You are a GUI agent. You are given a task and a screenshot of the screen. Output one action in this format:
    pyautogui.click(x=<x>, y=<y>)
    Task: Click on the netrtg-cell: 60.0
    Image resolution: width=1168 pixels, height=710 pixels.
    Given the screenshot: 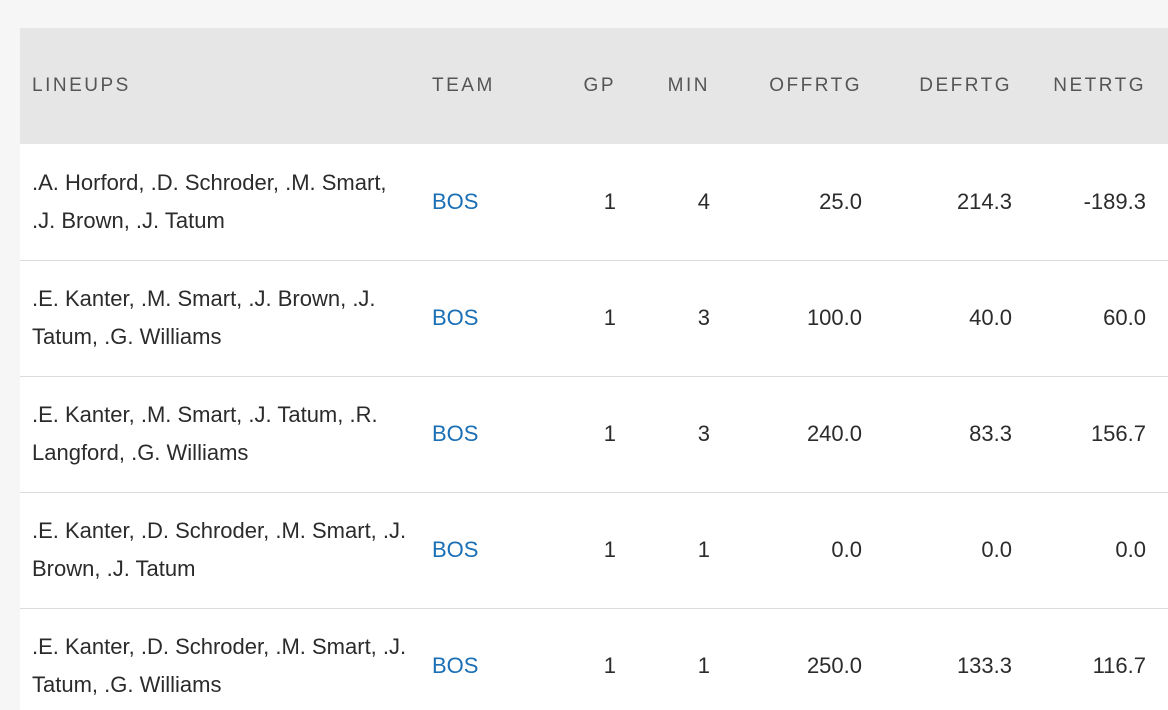 What is the action you would take?
    pyautogui.click(x=1124, y=317)
    